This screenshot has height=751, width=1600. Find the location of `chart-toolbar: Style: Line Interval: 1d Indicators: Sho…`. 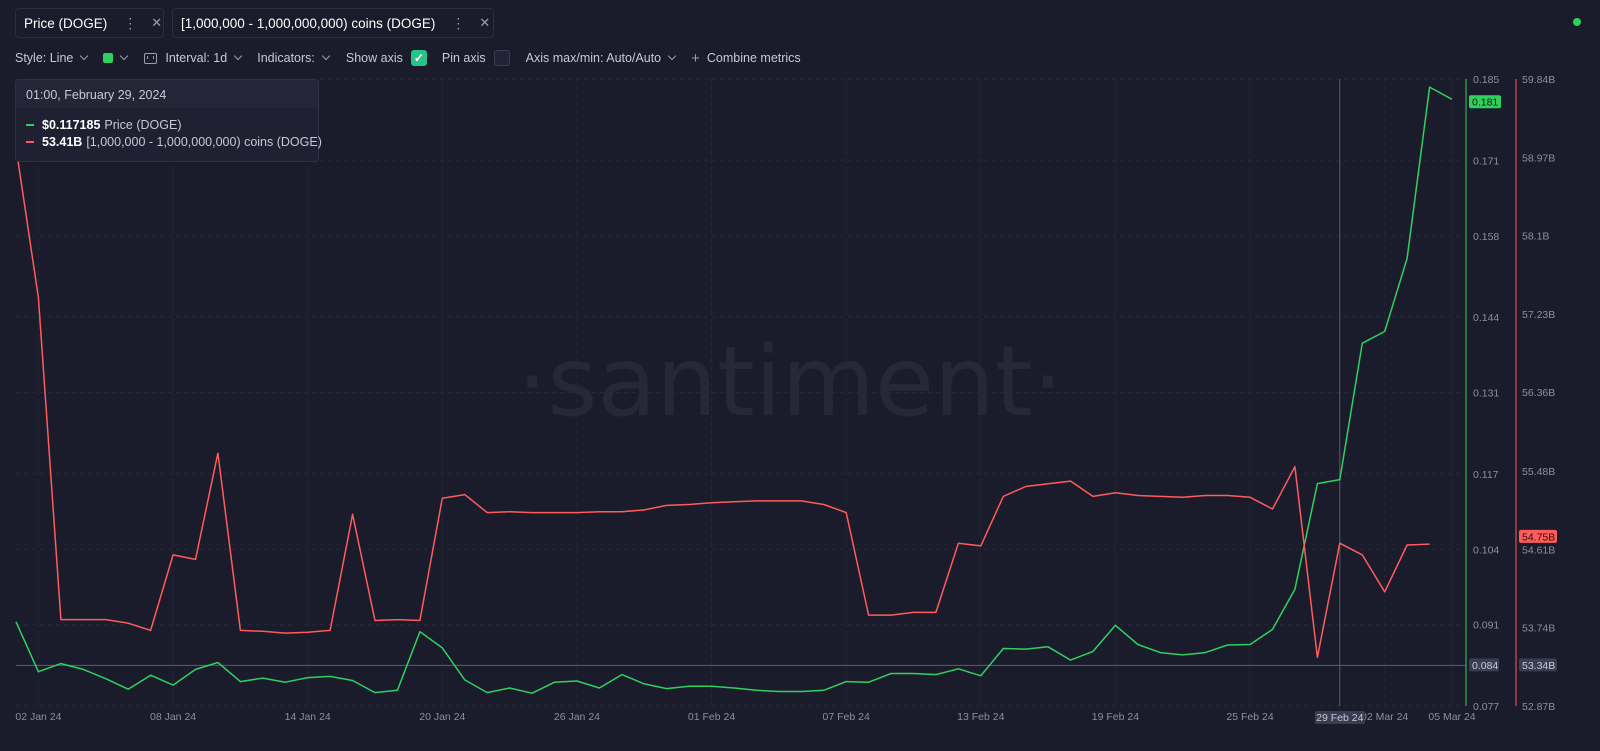

chart-toolbar: Style: Line Interval: 1d Indicators: Sho… is located at coordinates (408, 58).